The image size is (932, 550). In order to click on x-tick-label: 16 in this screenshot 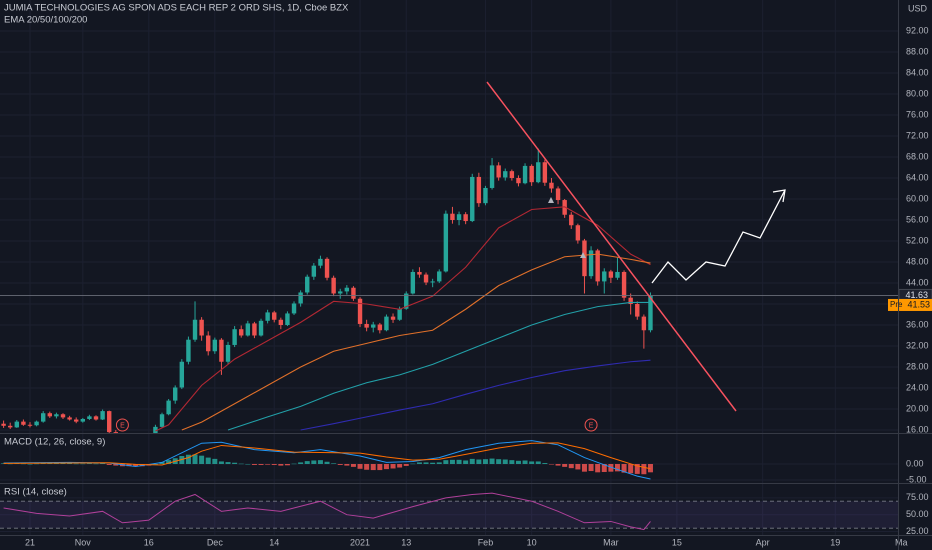, I will do `click(149, 542)`.